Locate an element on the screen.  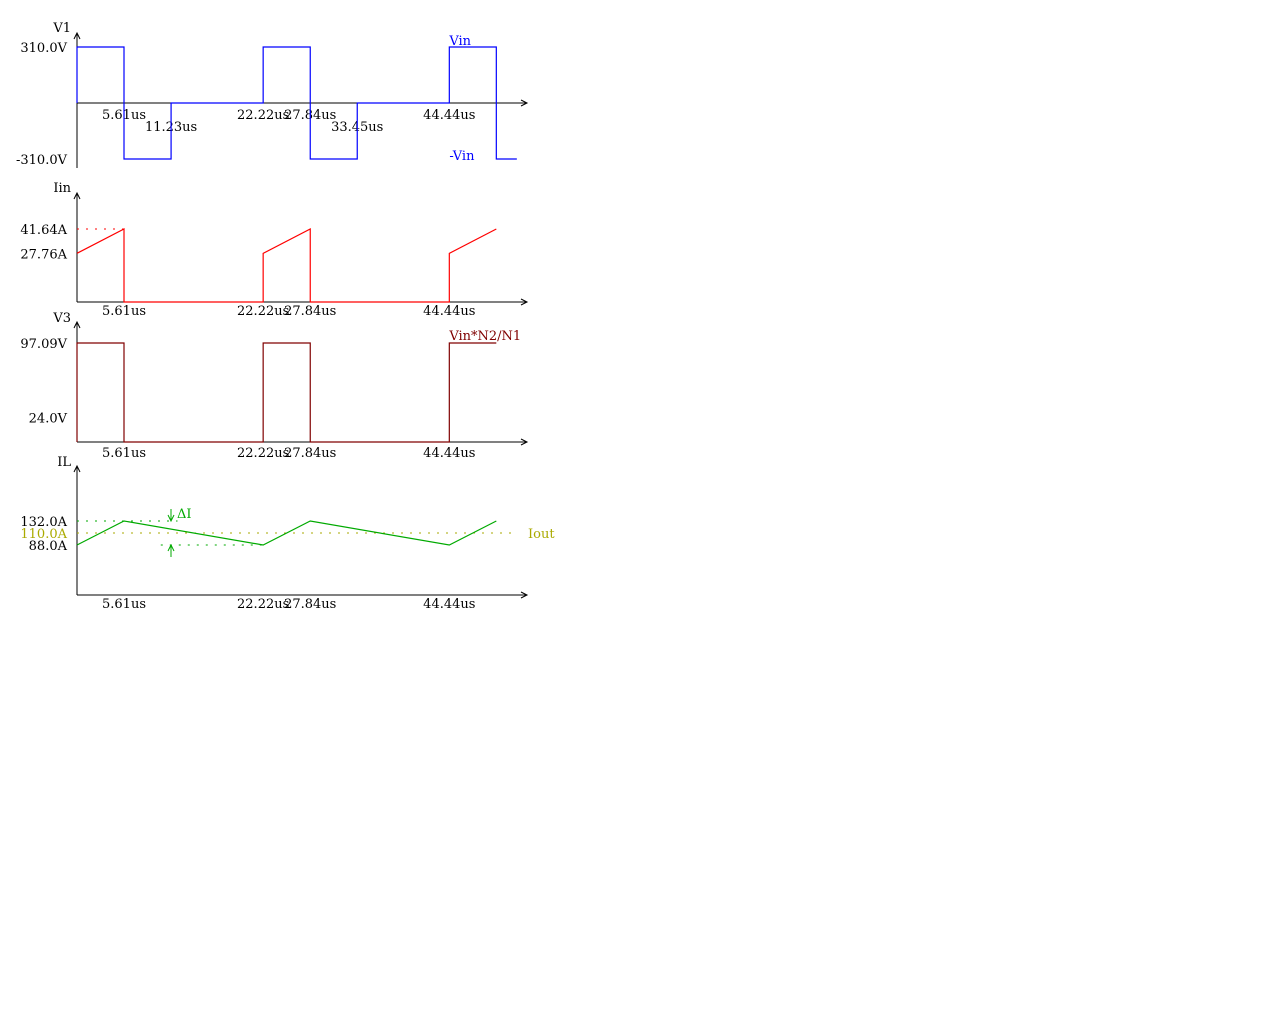
y-tick-label: 41.64A is located at coordinates (43, 230).